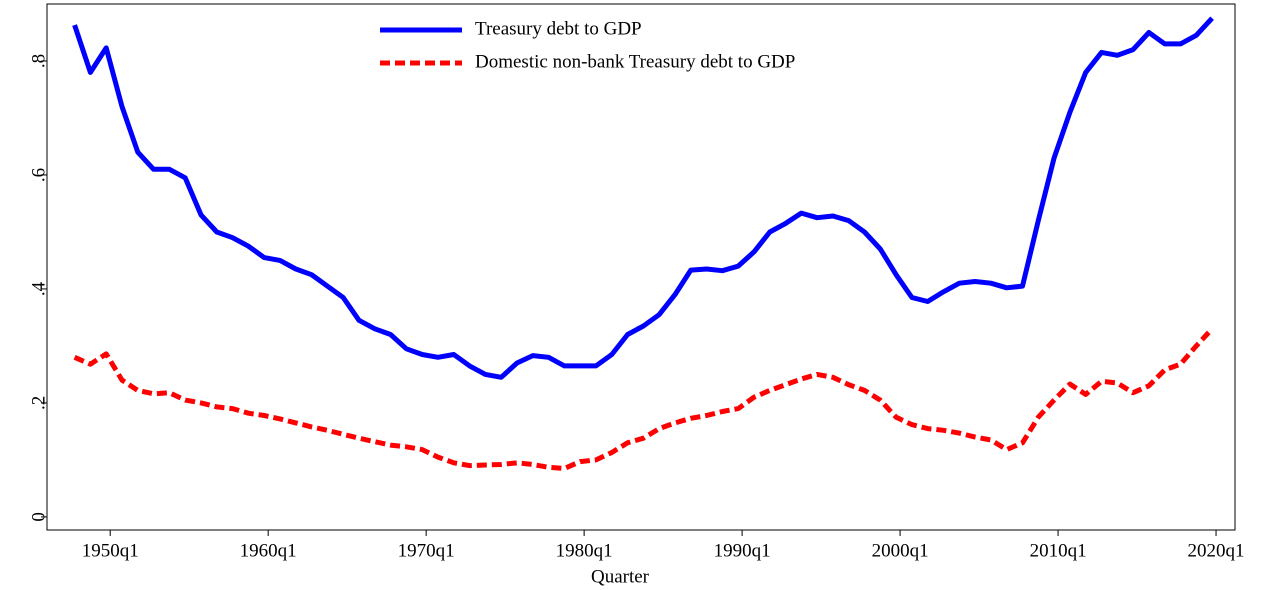  I want to click on x-tick-label: 2020q1, so click(1216, 550).